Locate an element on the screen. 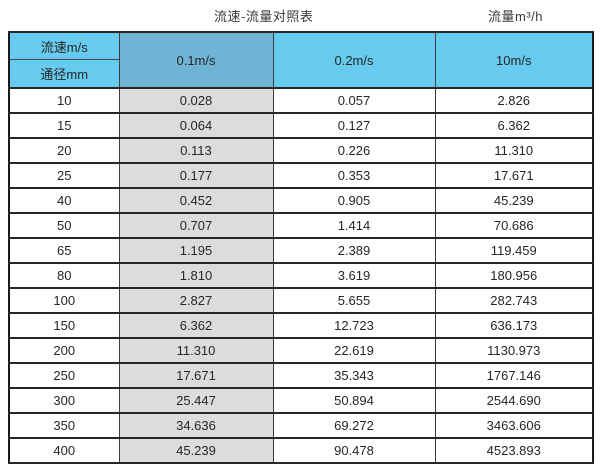  table-title: 流速-流量对照表 is located at coordinates (264, 16).